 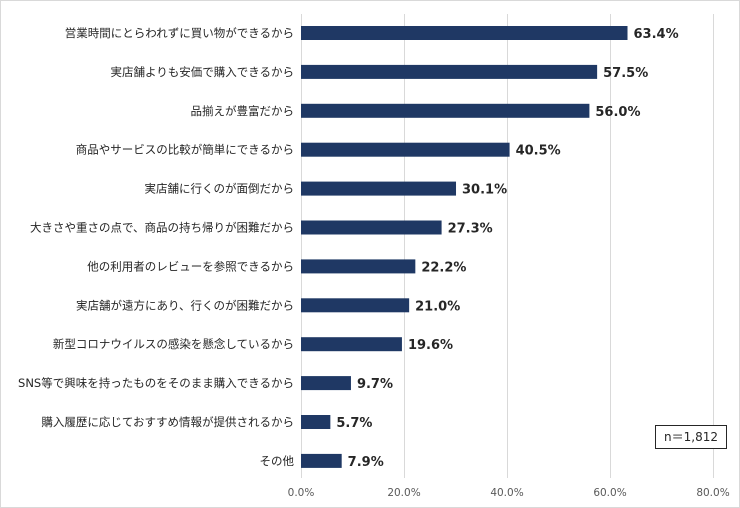 What do you see at coordinates (538, 151) in the screenshot?
I see `value-label: 40.5%` at bounding box center [538, 151].